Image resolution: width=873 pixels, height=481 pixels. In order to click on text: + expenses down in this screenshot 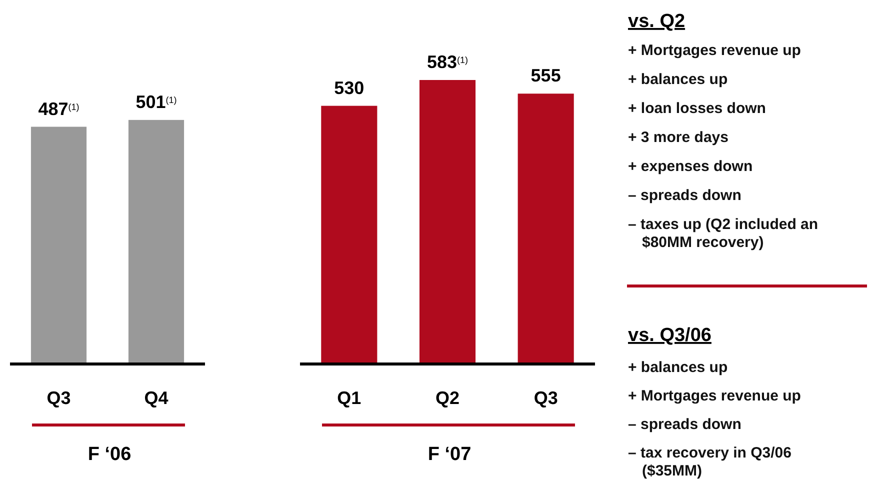, I will do `click(690, 166)`.